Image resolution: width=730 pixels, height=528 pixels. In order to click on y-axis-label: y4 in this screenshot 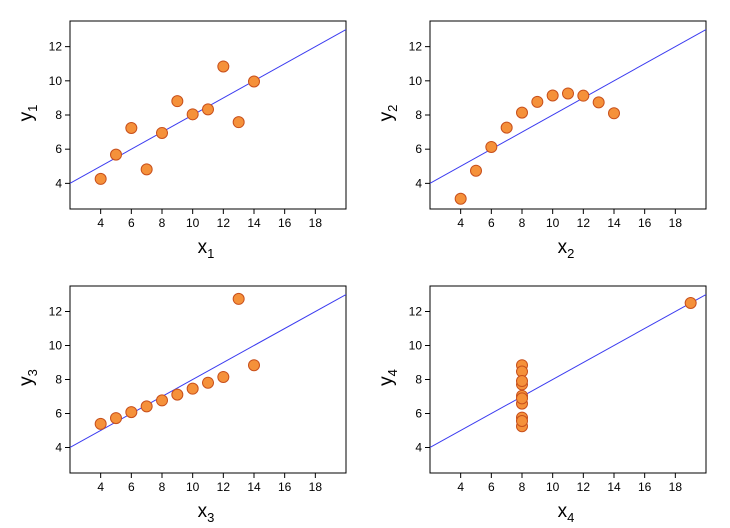, I will do `click(388, 377)`.